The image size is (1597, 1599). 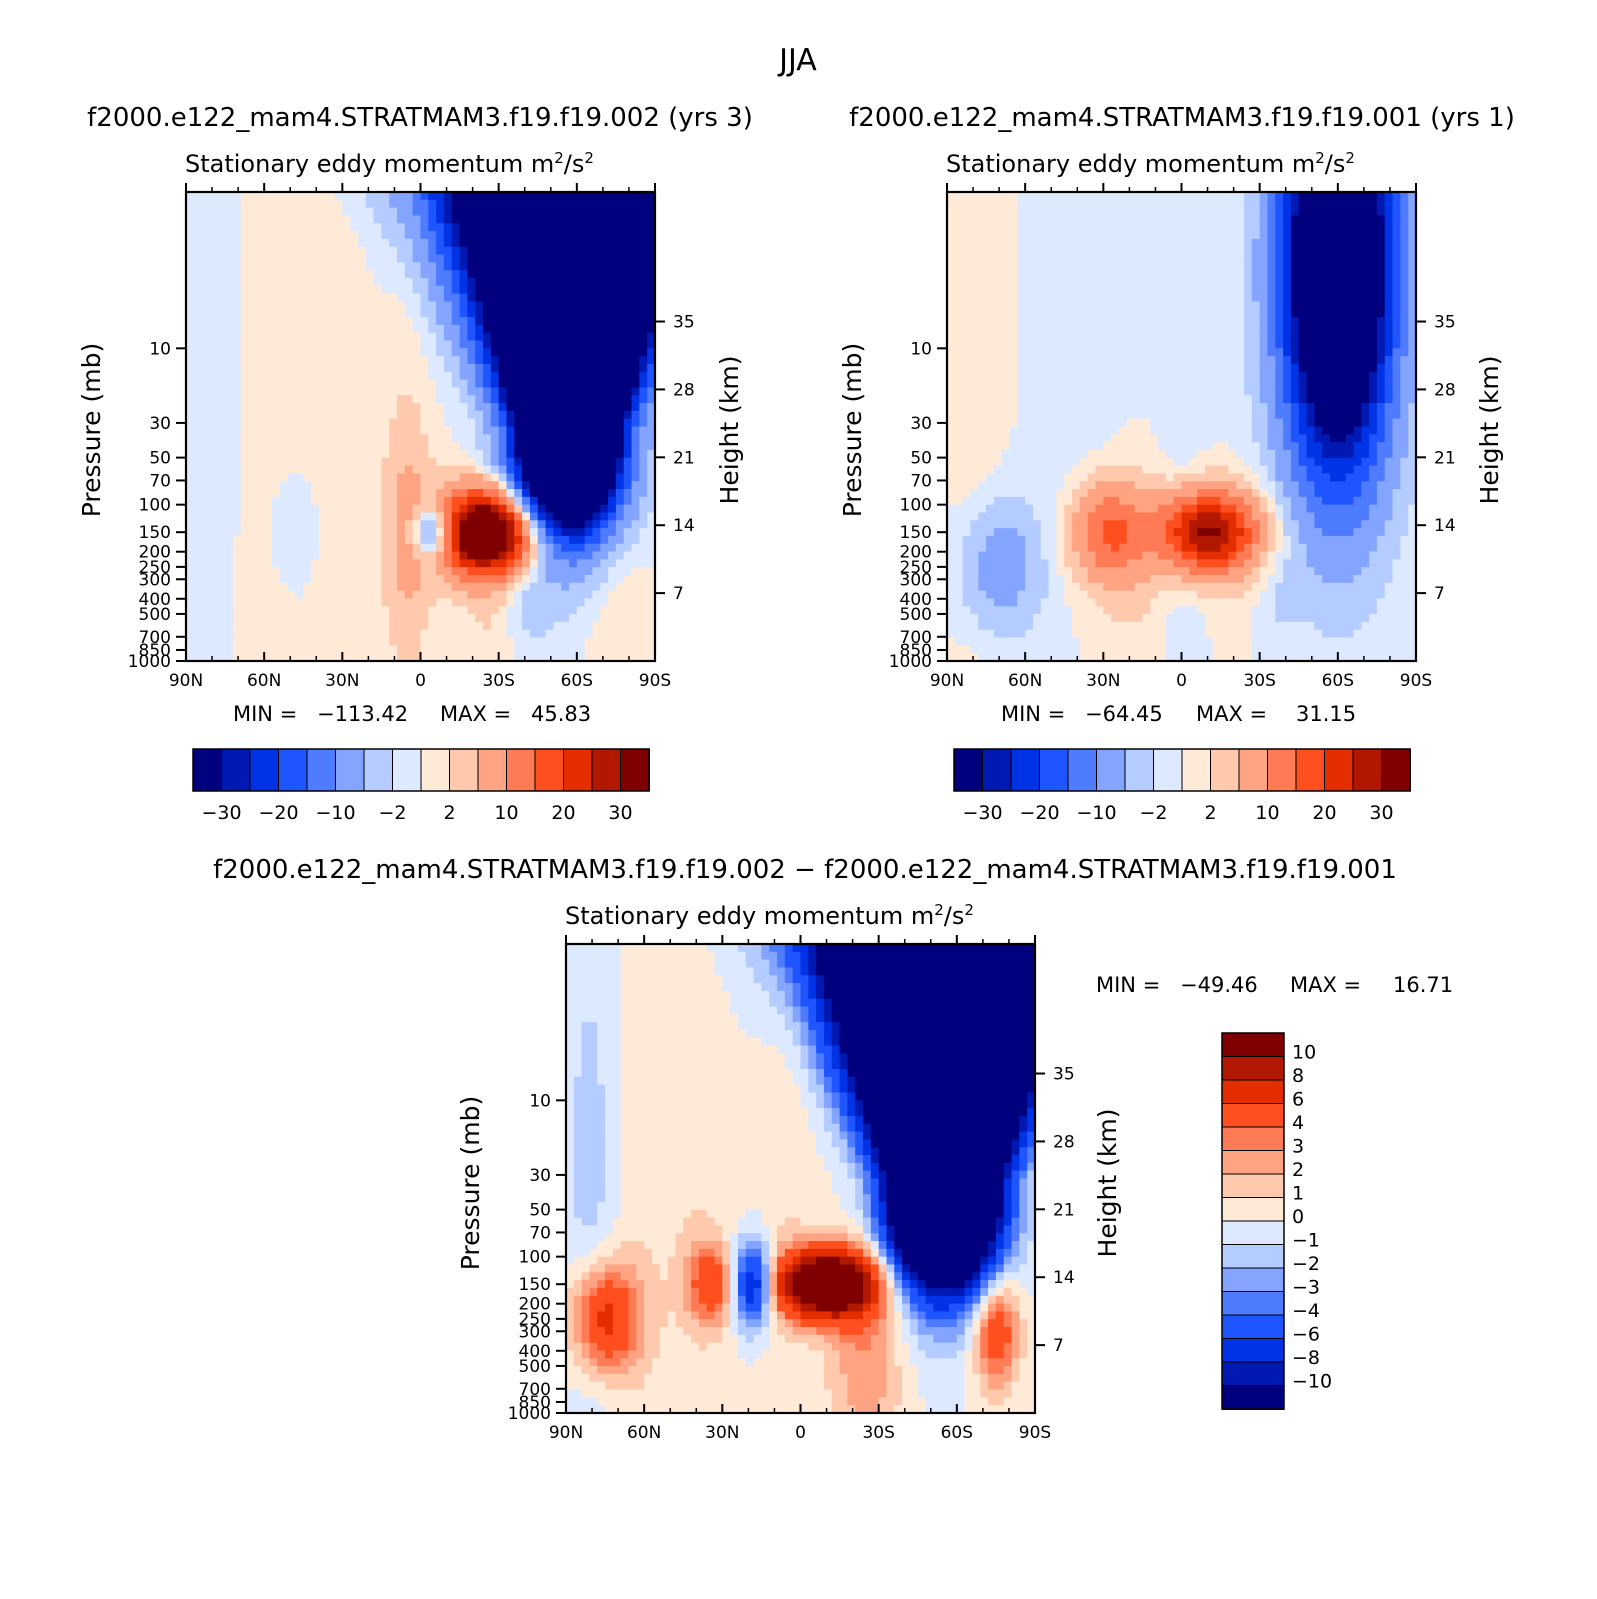 What do you see at coordinates (155, 615) in the screenshot?
I see `y-tick-label: 500` at bounding box center [155, 615].